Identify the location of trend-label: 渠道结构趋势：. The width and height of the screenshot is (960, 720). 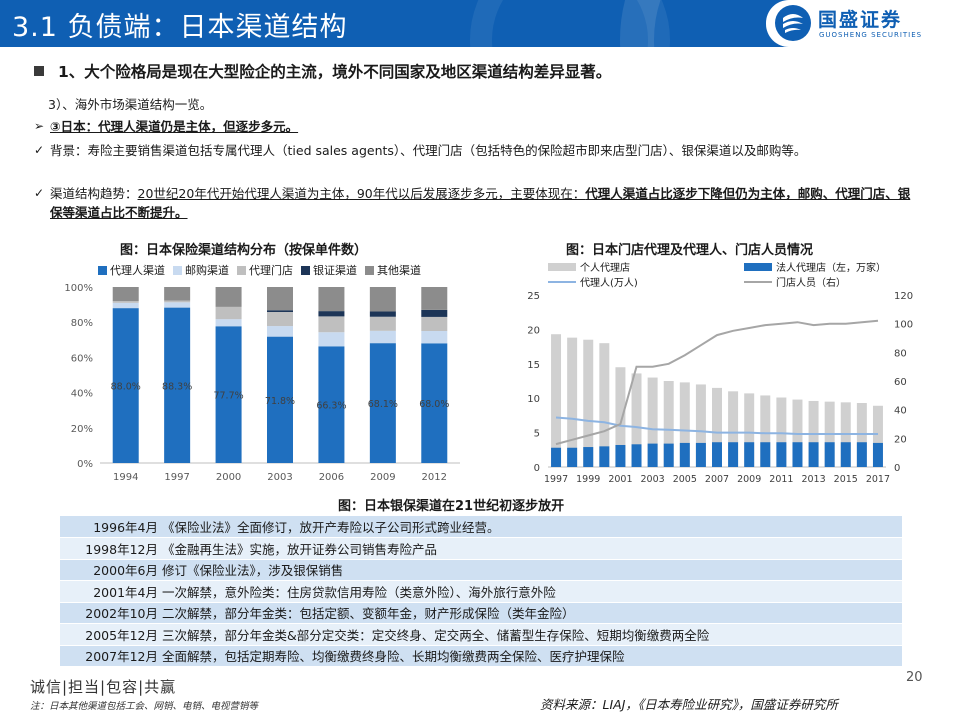
(94, 193).